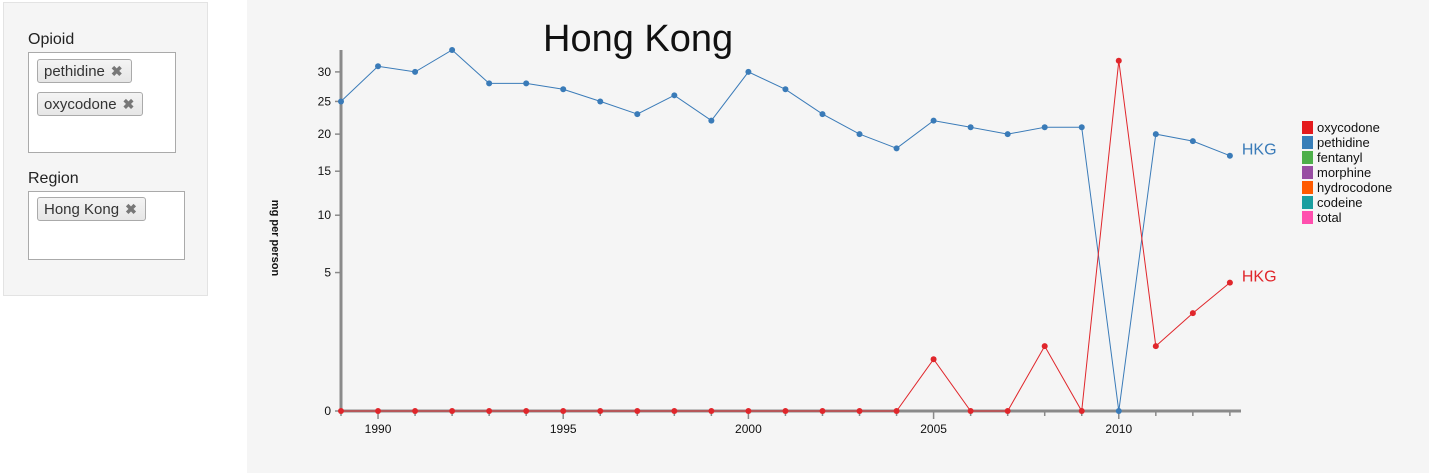 Image resolution: width=1429 pixels, height=473 pixels. Describe the element at coordinates (106, 225) in the screenshot. I see `region-select: Hong Kong ✖` at that location.